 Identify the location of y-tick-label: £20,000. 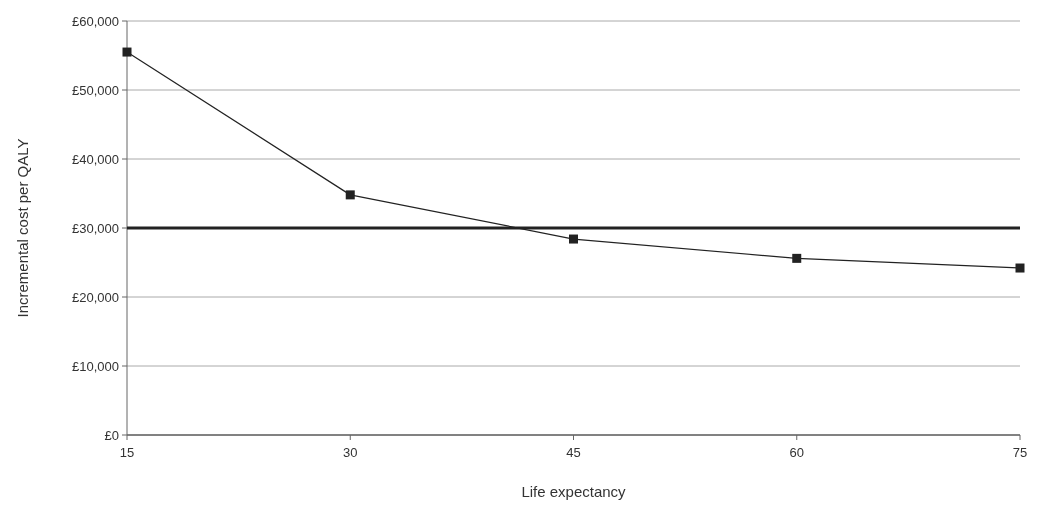
(95, 297).